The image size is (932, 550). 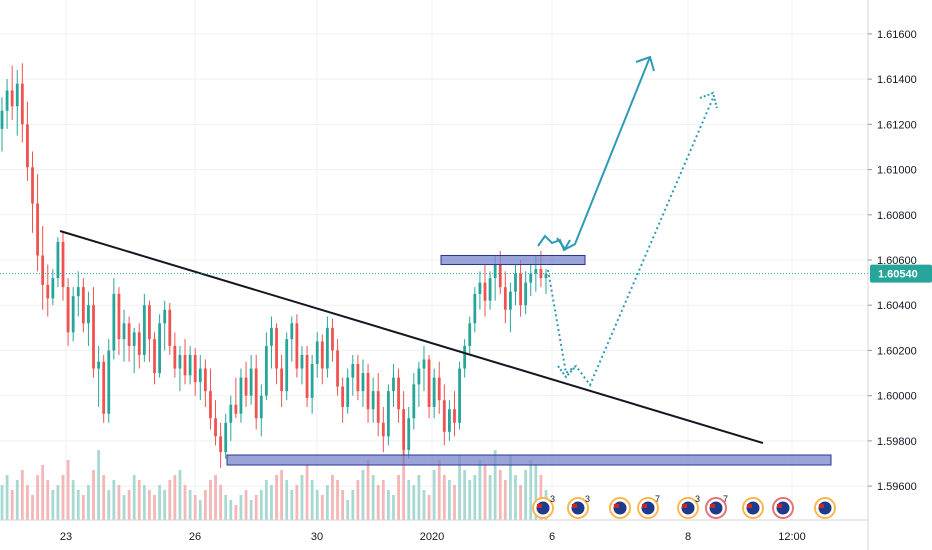 I want to click on y-tick-label: 1.60400, so click(x=897, y=306).